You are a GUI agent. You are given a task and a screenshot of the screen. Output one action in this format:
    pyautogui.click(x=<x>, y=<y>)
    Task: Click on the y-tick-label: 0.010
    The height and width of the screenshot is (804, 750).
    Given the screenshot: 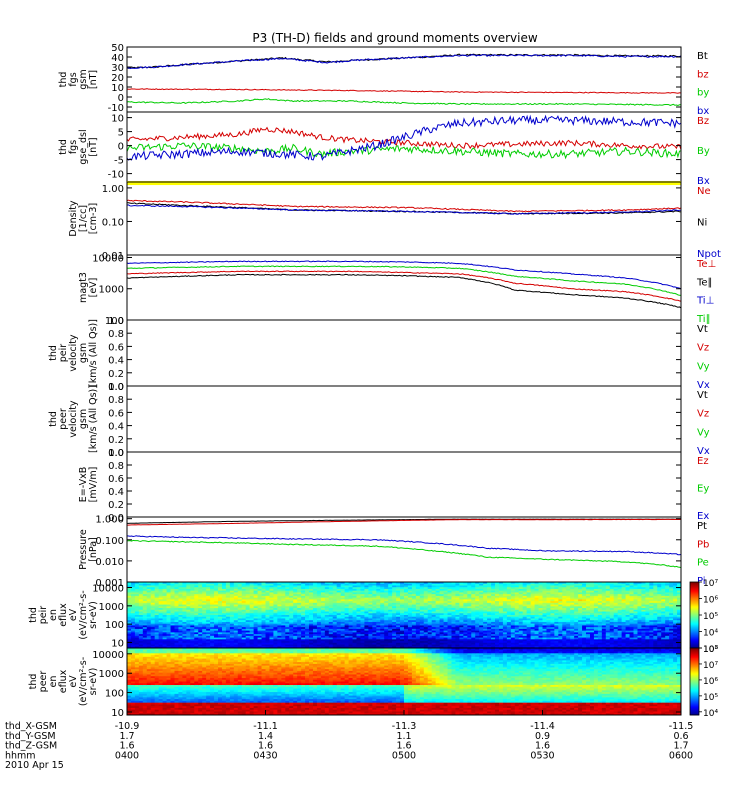 What is the action you would take?
    pyautogui.click(x=109, y=562)
    